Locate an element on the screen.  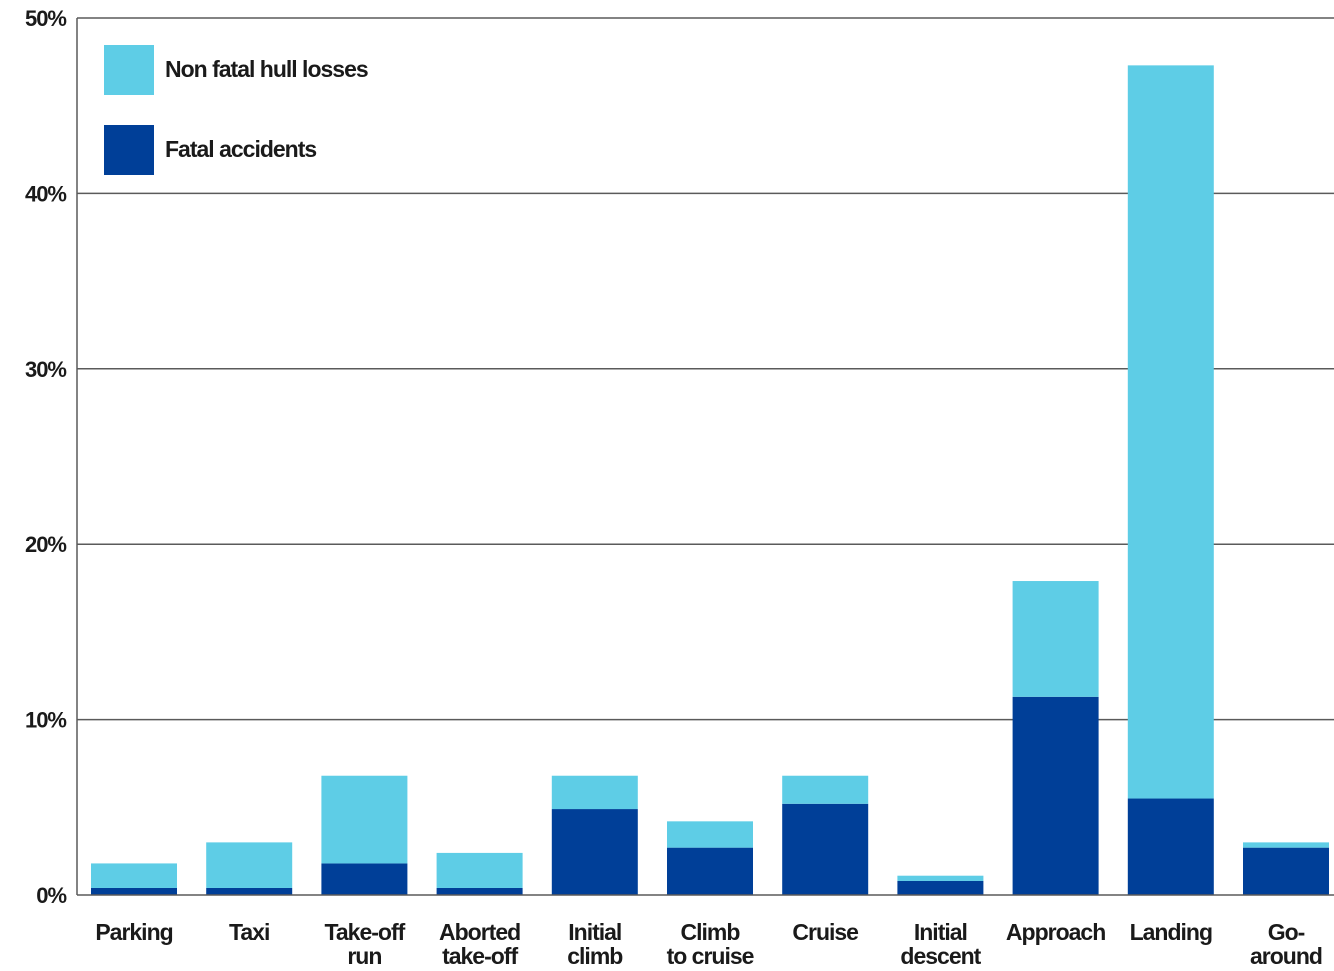
x-tick-label-line: Landing is located at coordinates (1171, 932).